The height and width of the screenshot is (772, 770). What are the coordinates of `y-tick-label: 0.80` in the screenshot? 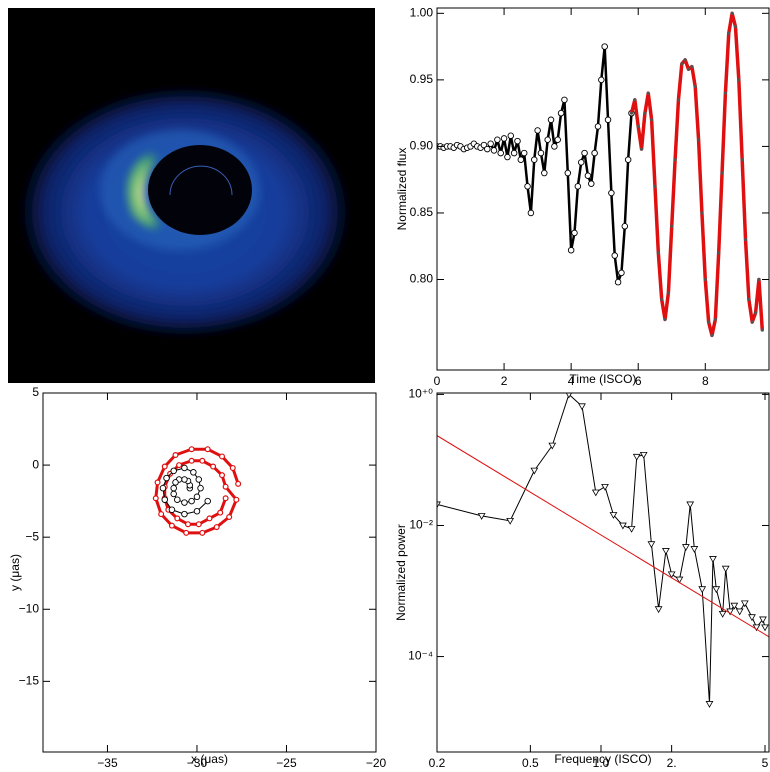 It's located at (422, 279).